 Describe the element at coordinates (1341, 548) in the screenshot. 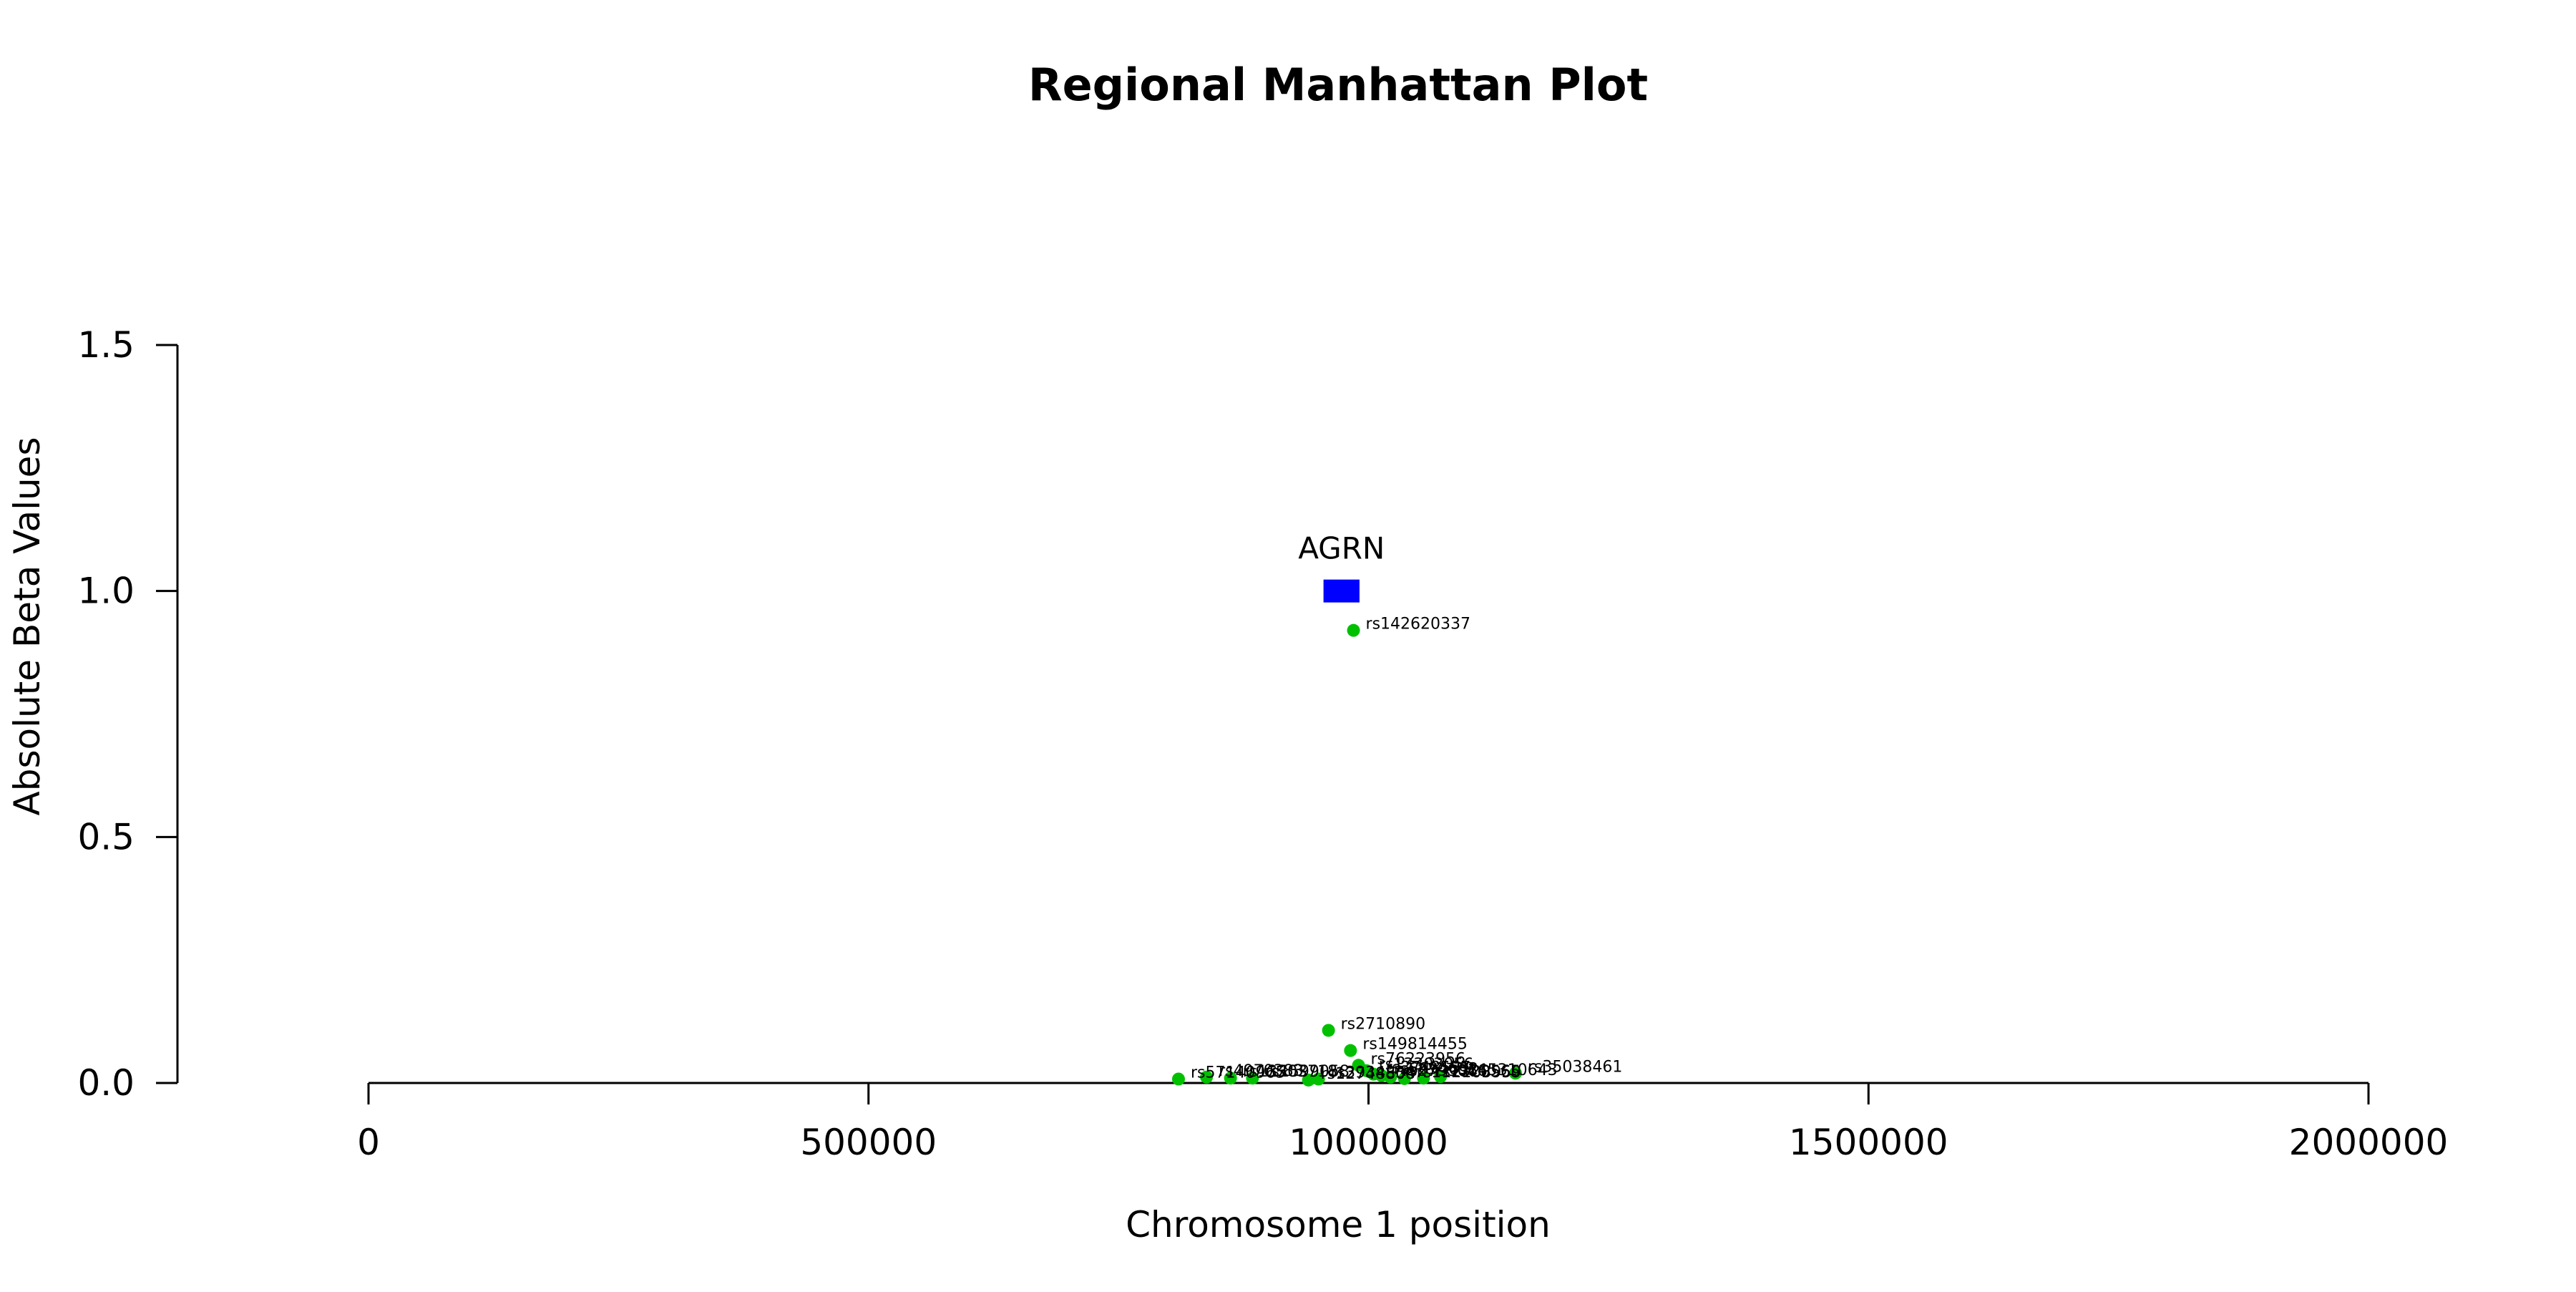

I see `gene-label: AGRN` at that location.